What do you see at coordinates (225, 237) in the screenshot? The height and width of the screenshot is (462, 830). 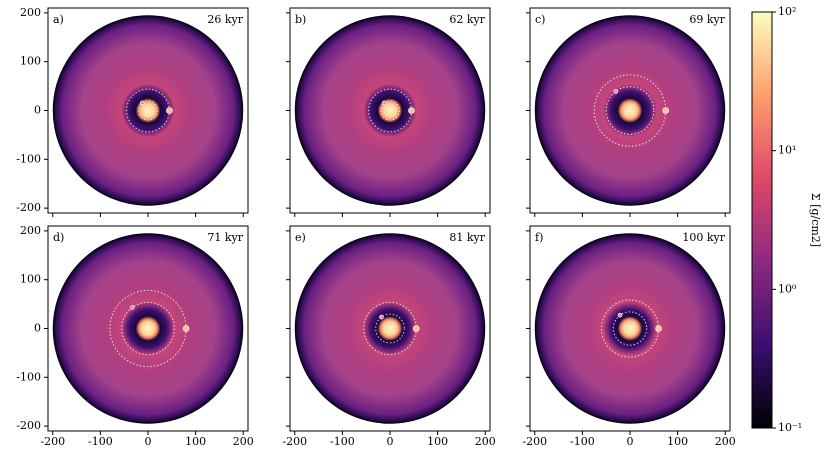 I see `time-label: 71 kyr` at bounding box center [225, 237].